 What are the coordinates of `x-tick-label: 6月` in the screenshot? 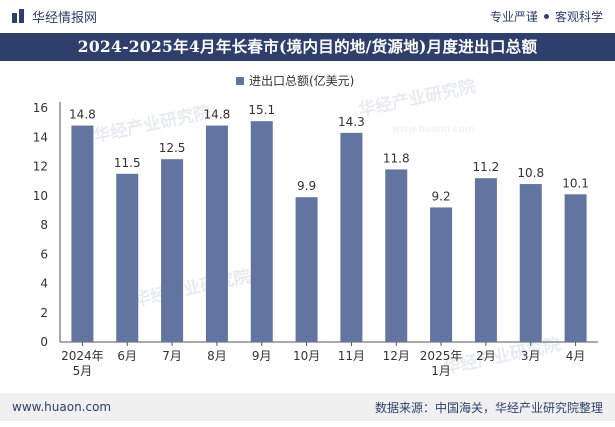 It's located at (127, 356).